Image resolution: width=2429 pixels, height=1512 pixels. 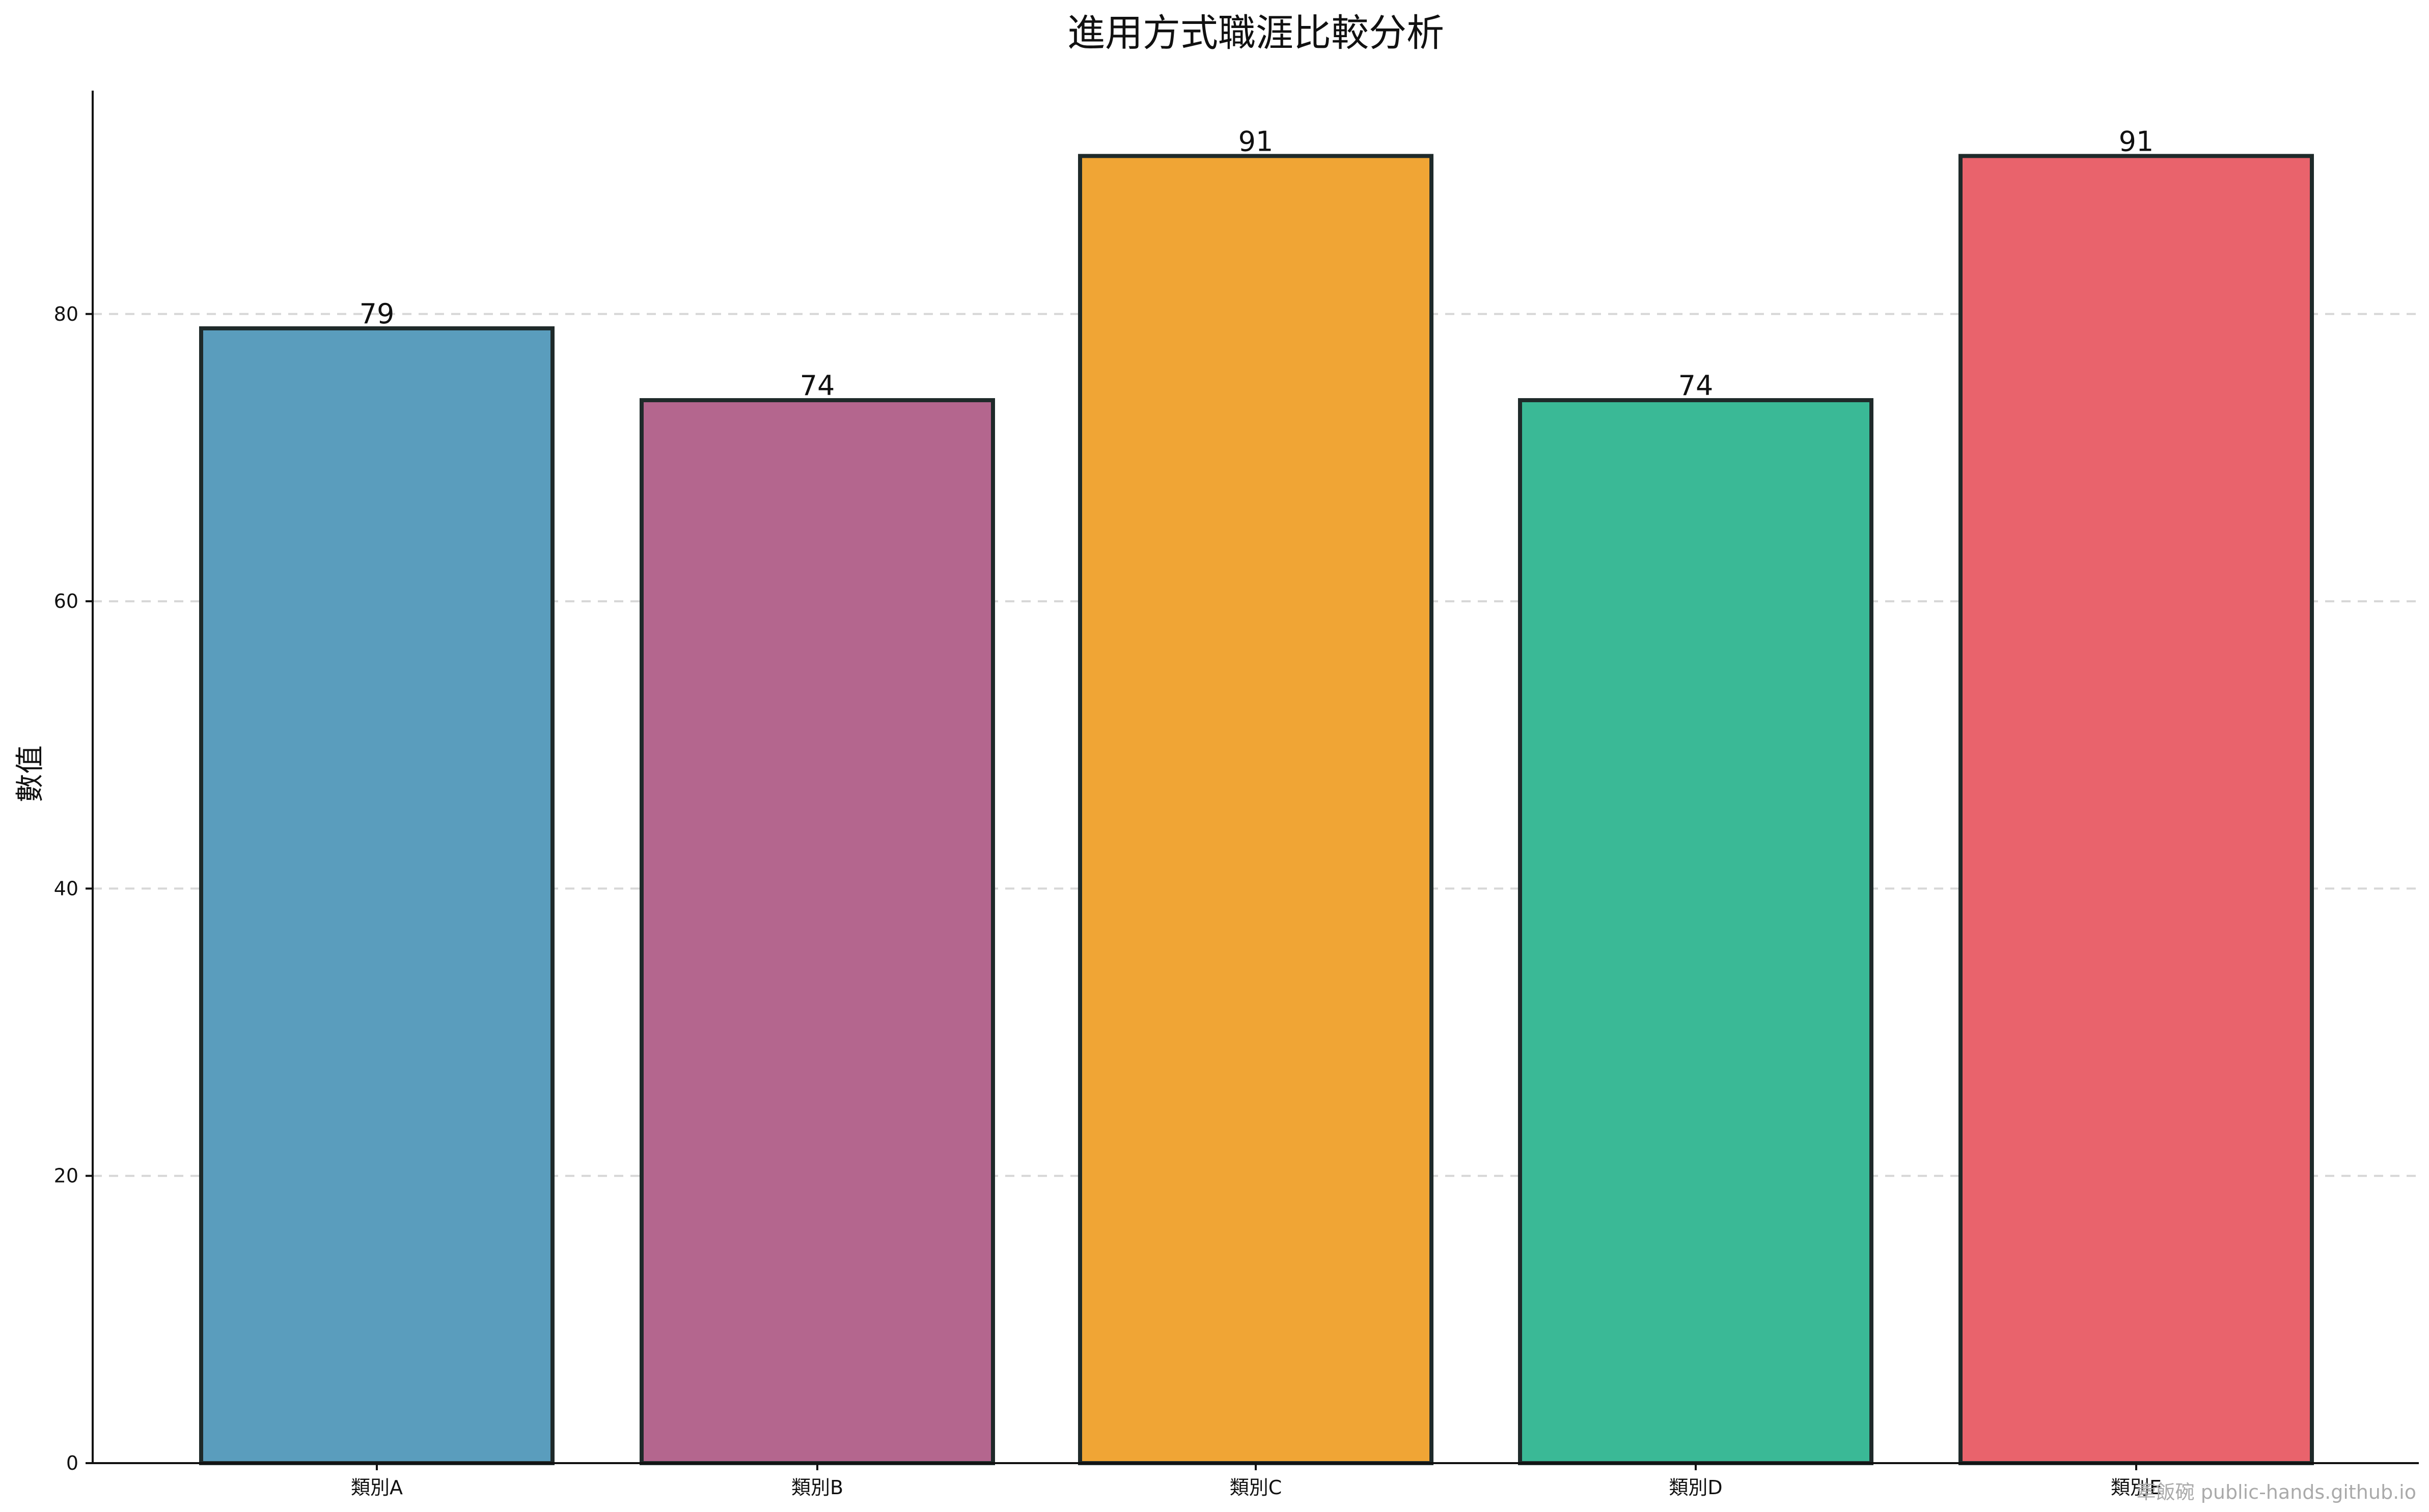 I want to click on y-tick-label: 40, so click(x=66, y=888).